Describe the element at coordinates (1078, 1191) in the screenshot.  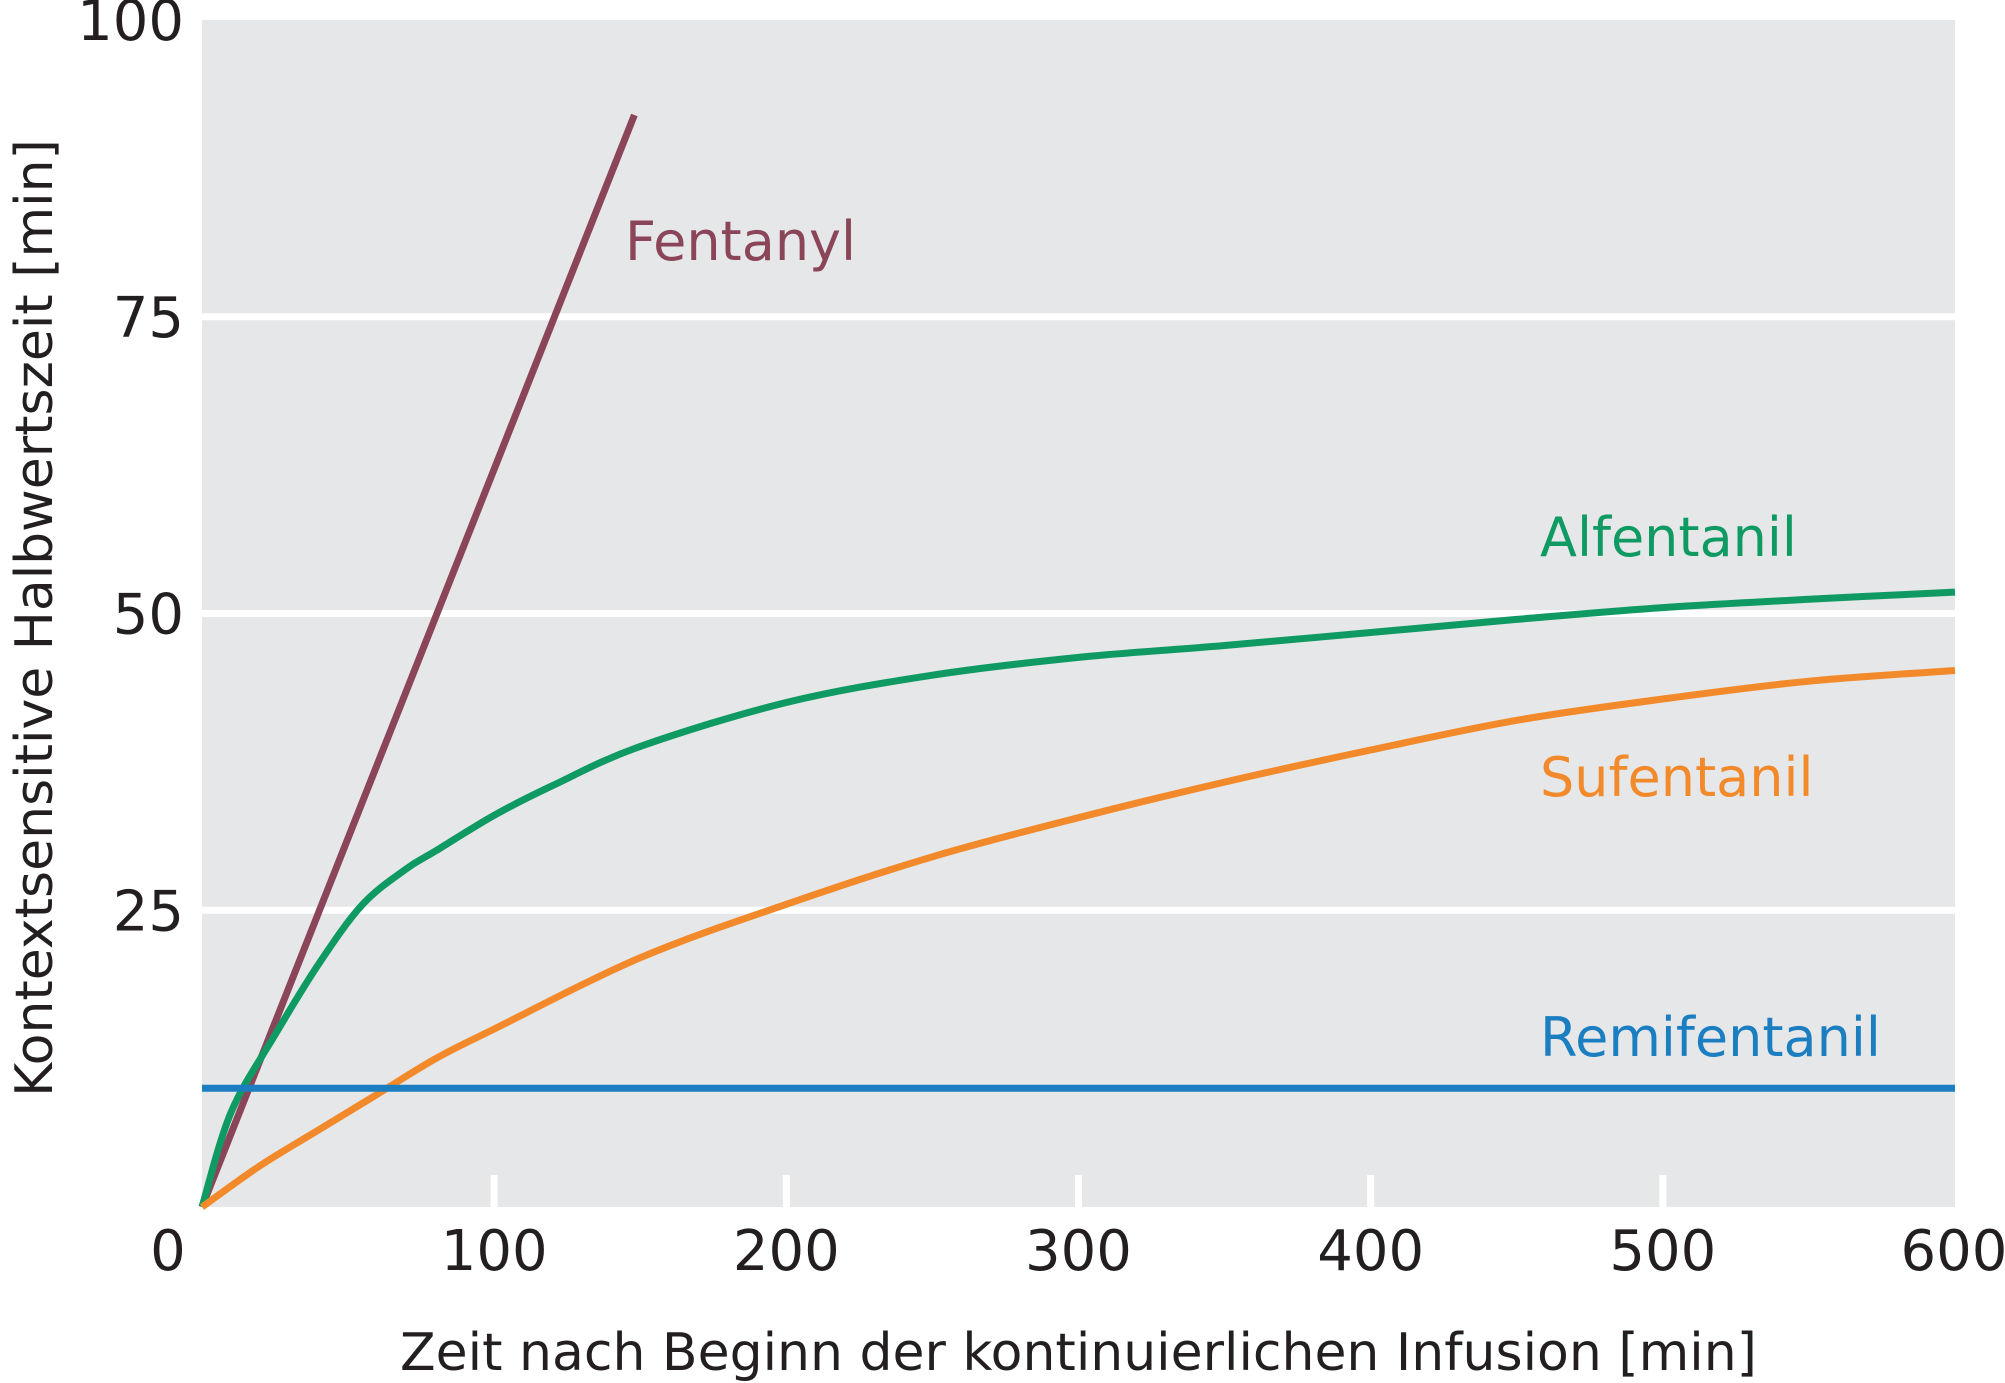
I see `x-tick-marks` at that location.